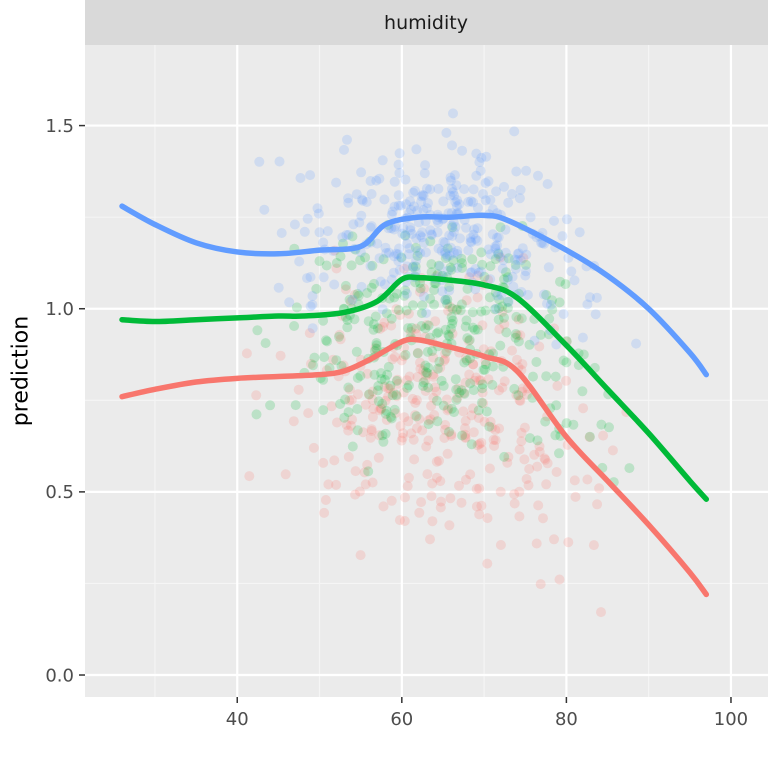 This screenshot has width=768, height=768. Describe the element at coordinates (487, 713) in the screenshot. I see `x-axis: 40 60 80 100` at that location.